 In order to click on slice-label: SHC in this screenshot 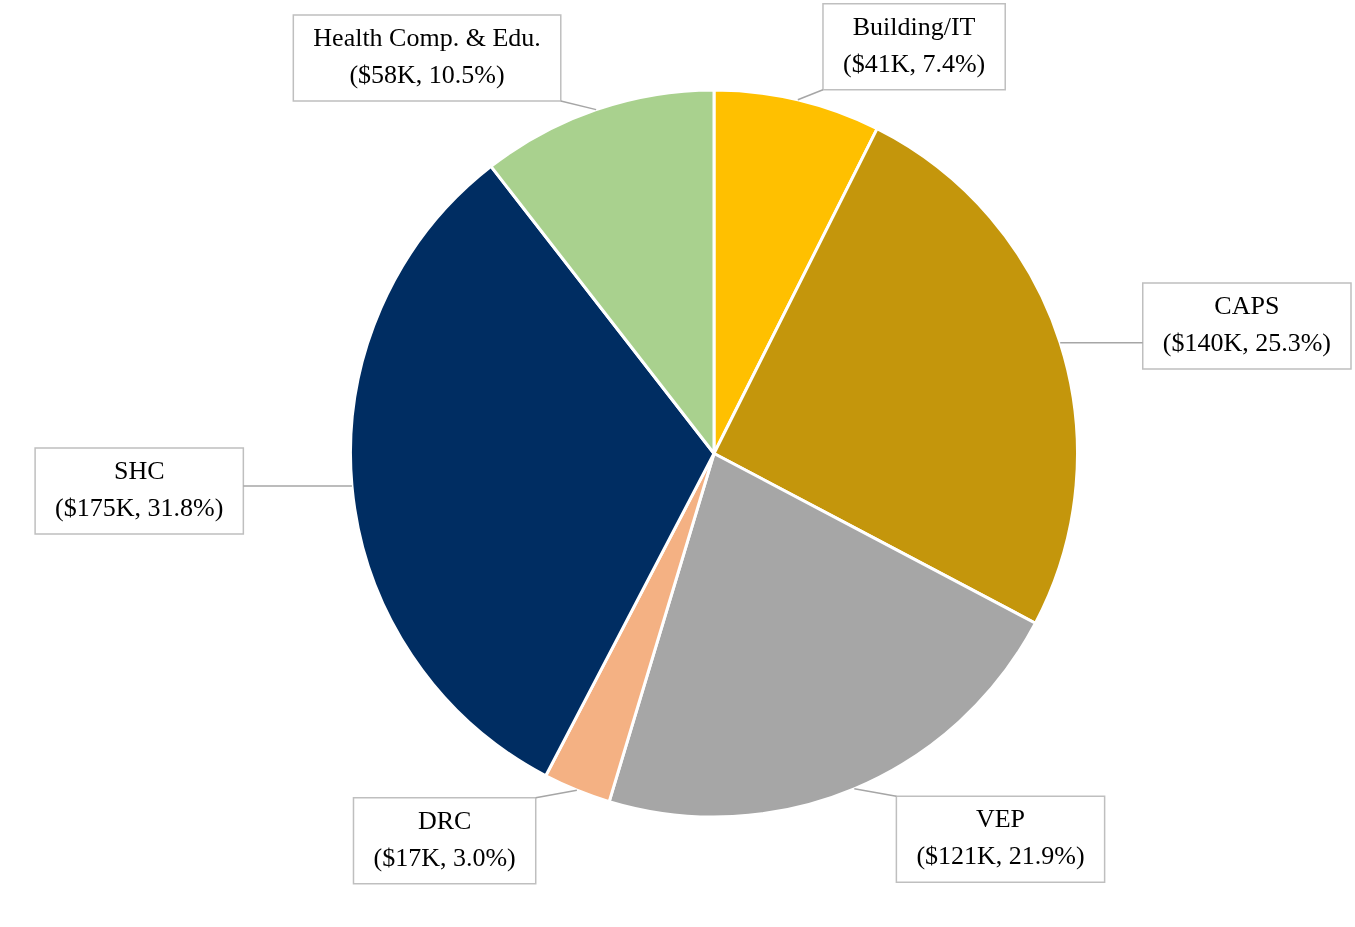, I will do `click(139, 471)`.